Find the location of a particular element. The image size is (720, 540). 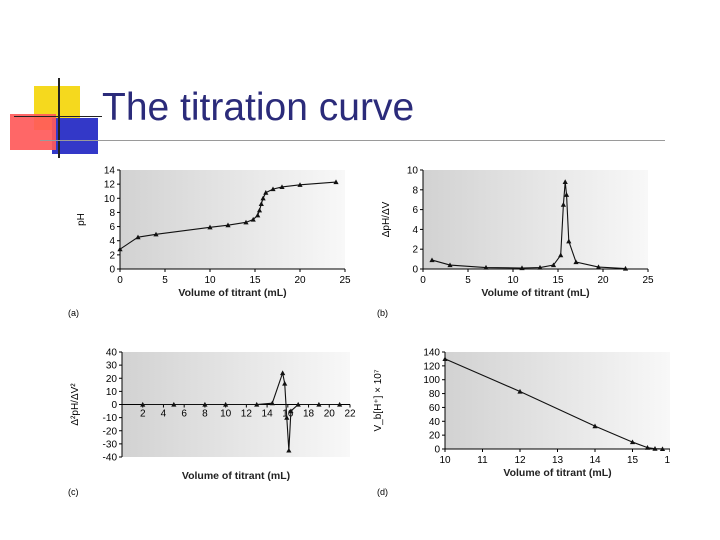

y-tick-label: -20 is located at coordinates (110, 431).